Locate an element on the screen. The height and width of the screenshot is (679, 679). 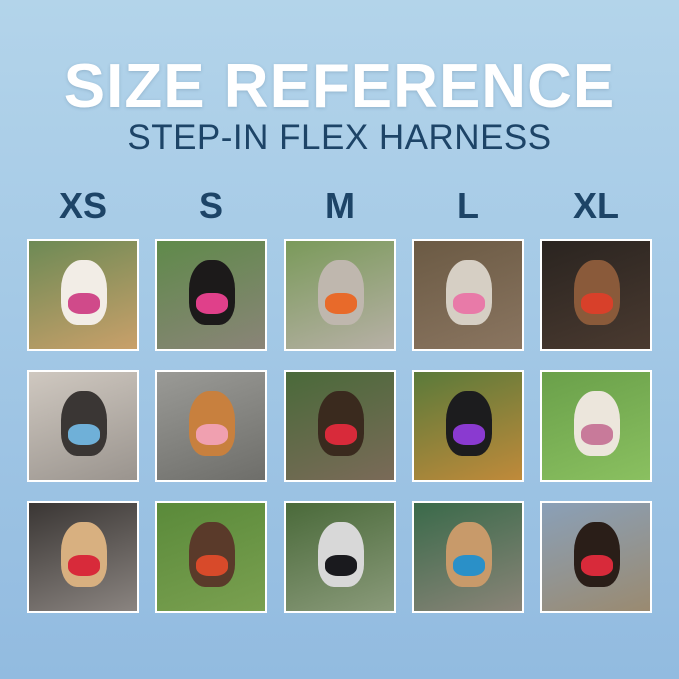
size-labels: XS S M L XL is located at coordinates (339, 206).